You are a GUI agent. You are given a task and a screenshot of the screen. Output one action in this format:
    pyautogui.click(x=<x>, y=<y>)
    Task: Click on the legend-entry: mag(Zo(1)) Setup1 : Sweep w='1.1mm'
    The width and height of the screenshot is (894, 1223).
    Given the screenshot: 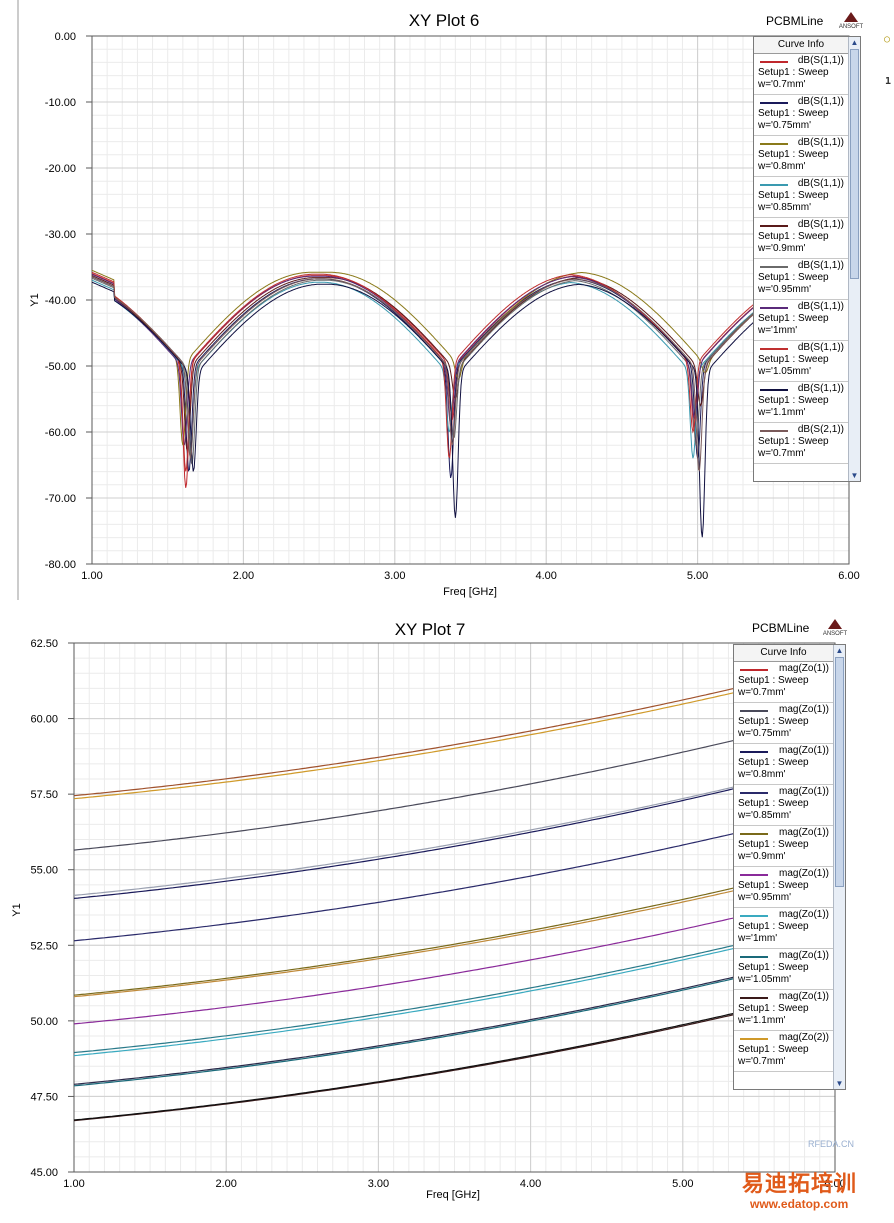 What is the action you would take?
    pyautogui.click(x=783, y=1010)
    